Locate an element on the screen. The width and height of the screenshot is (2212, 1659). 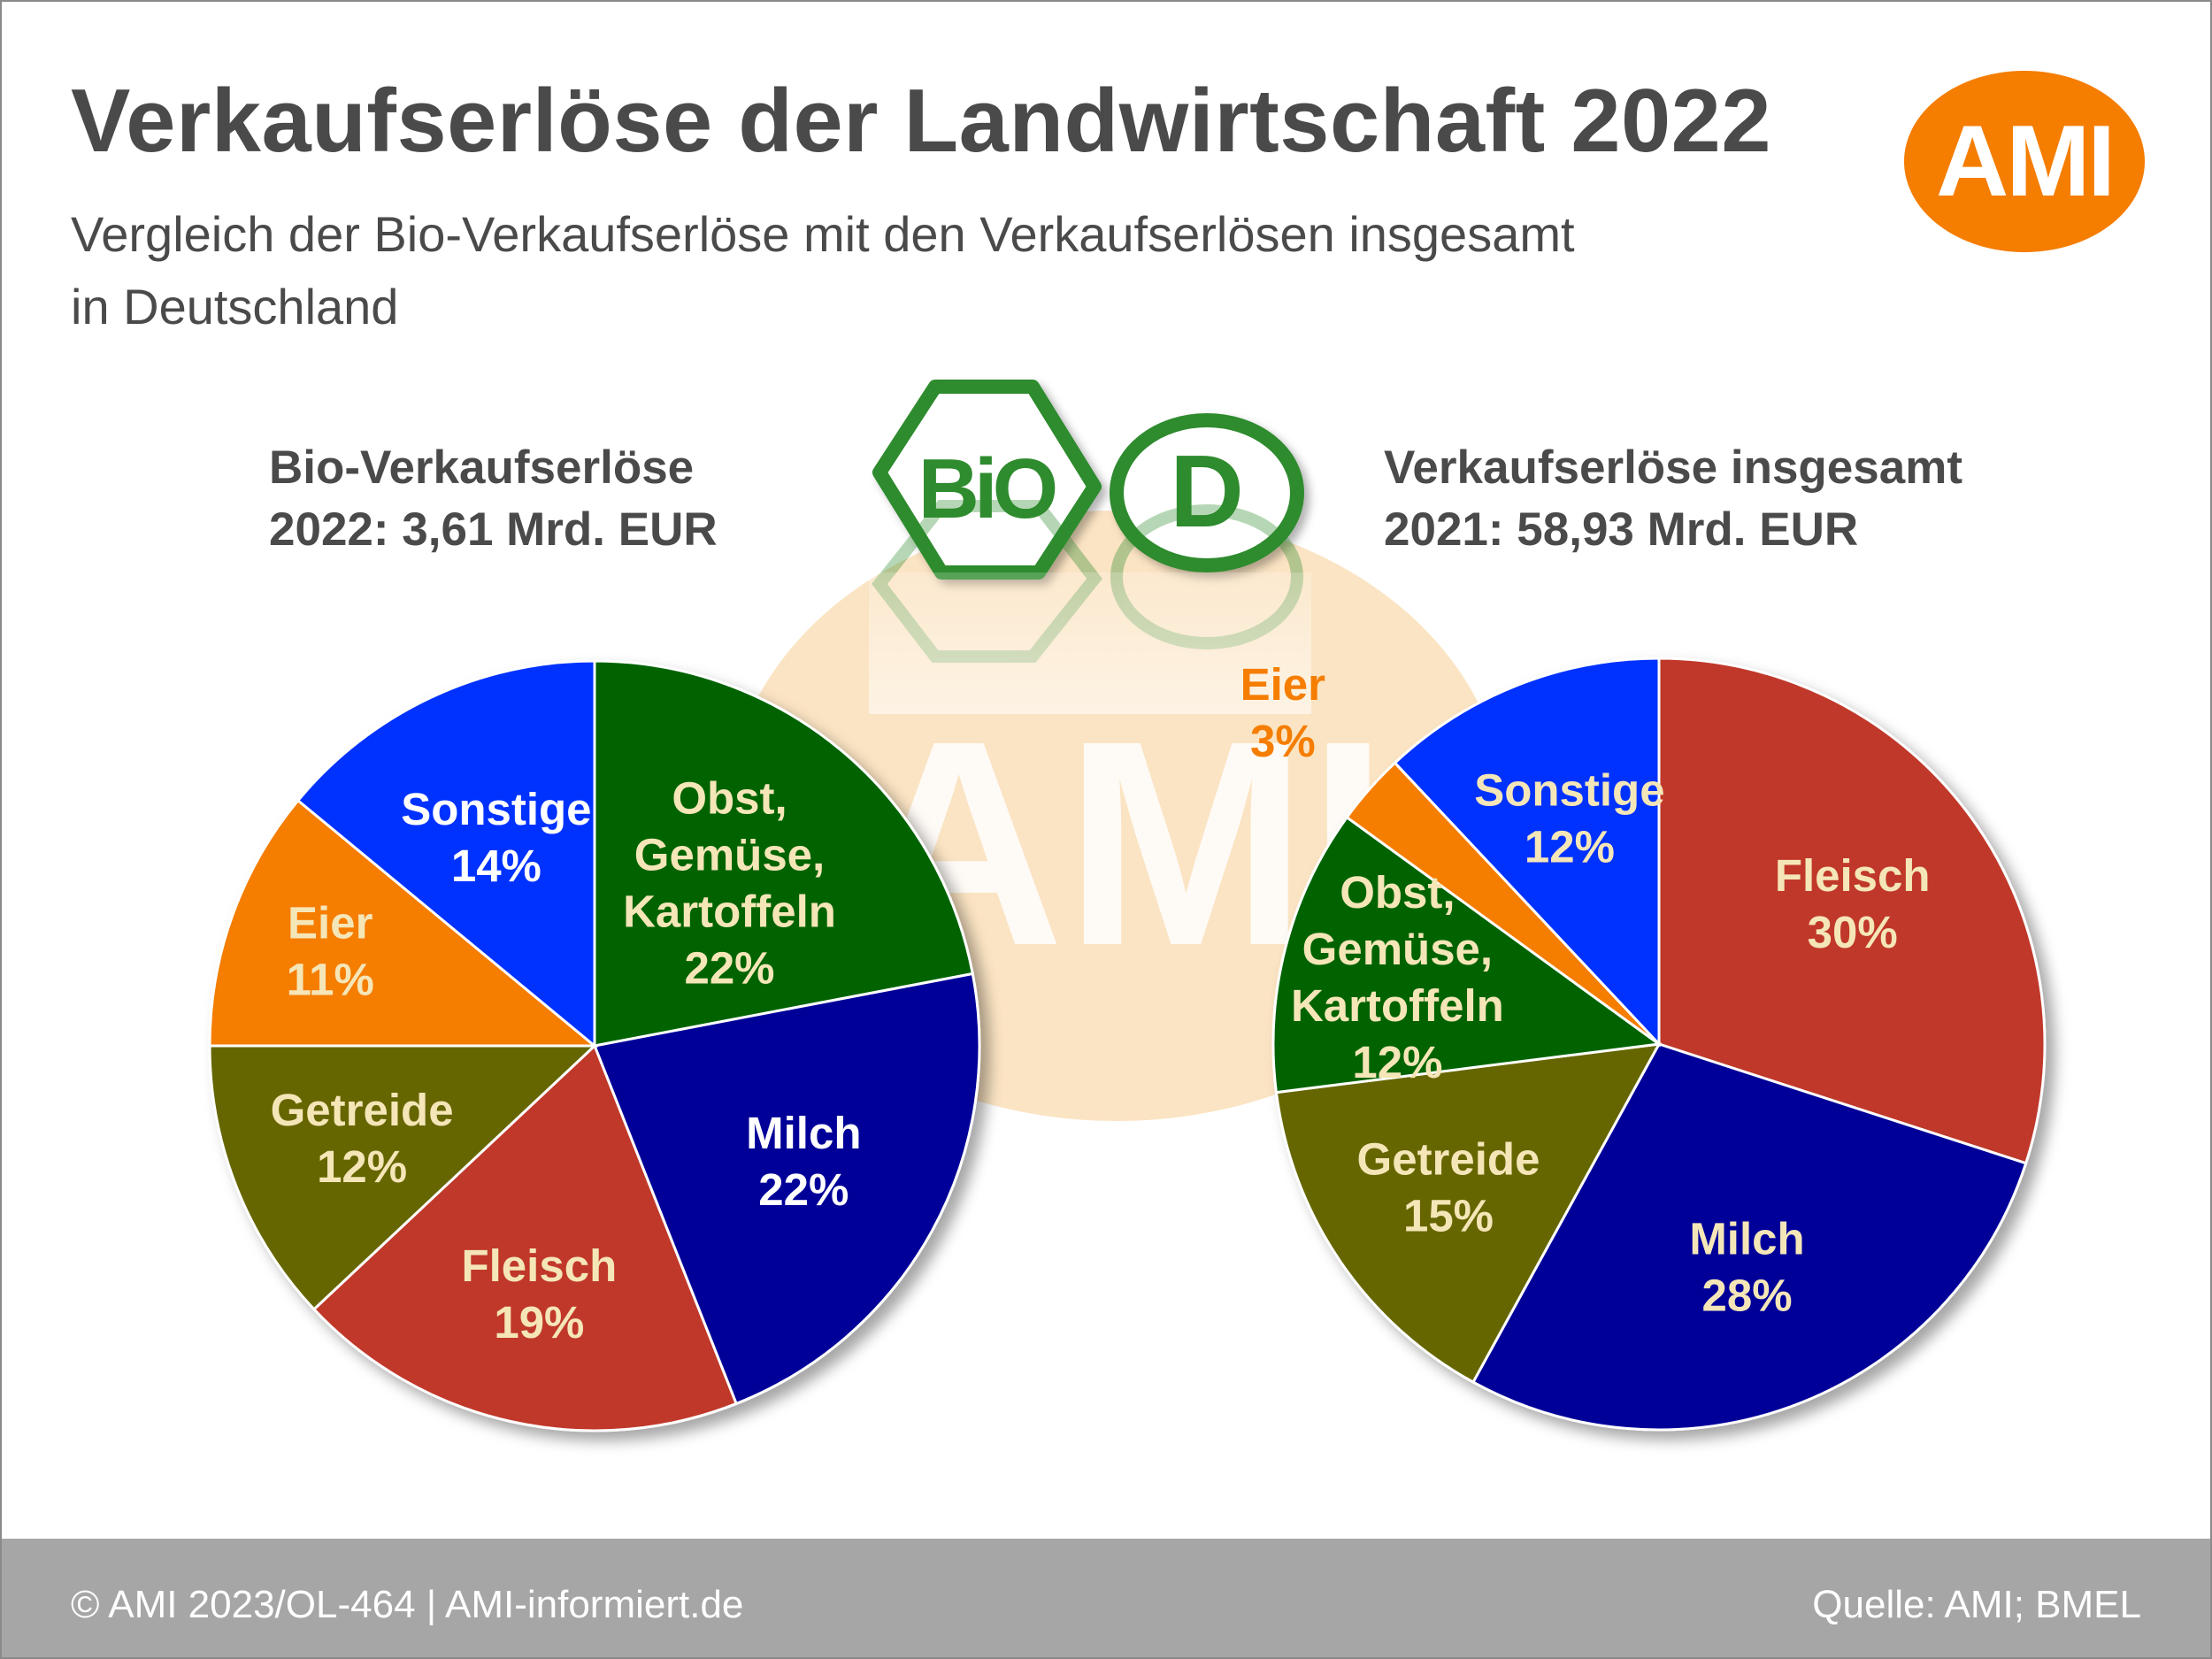
pie-label-obst-gemüse-kartoffeln: Obst, Gemüse, Kartoffeln 22% is located at coordinates (730, 884).